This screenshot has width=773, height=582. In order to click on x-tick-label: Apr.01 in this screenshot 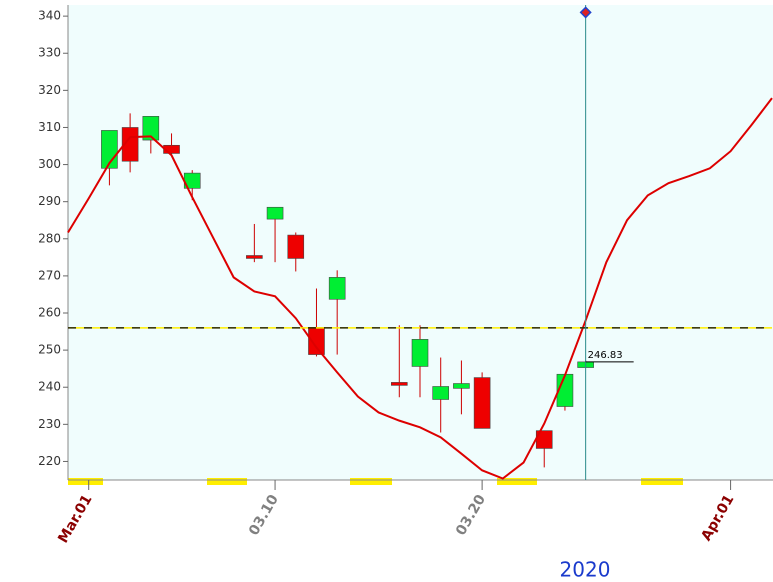, I will do `click(717, 518)`.